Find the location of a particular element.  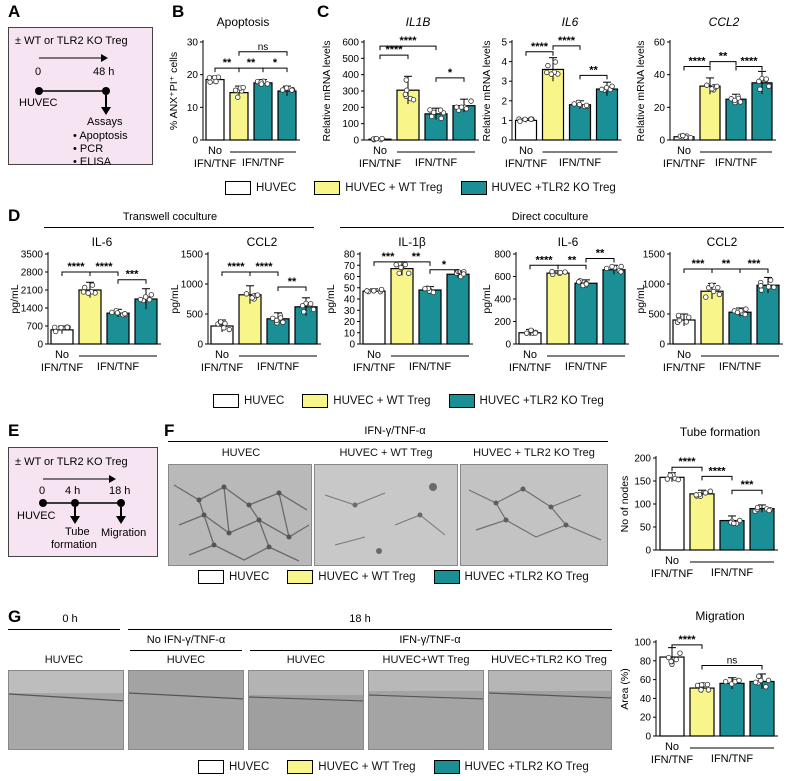

f-col2-label: HUVEC + WT Treg is located at coordinates (386, 453).